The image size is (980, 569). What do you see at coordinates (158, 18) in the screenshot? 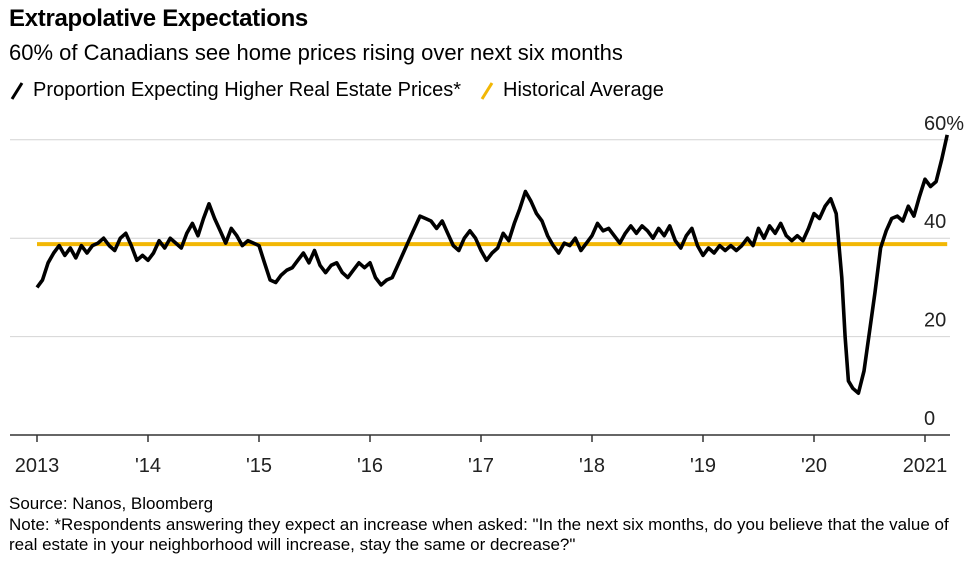
I see `chart-title: Extrapolative Expectations` at bounding box center [158, 18].